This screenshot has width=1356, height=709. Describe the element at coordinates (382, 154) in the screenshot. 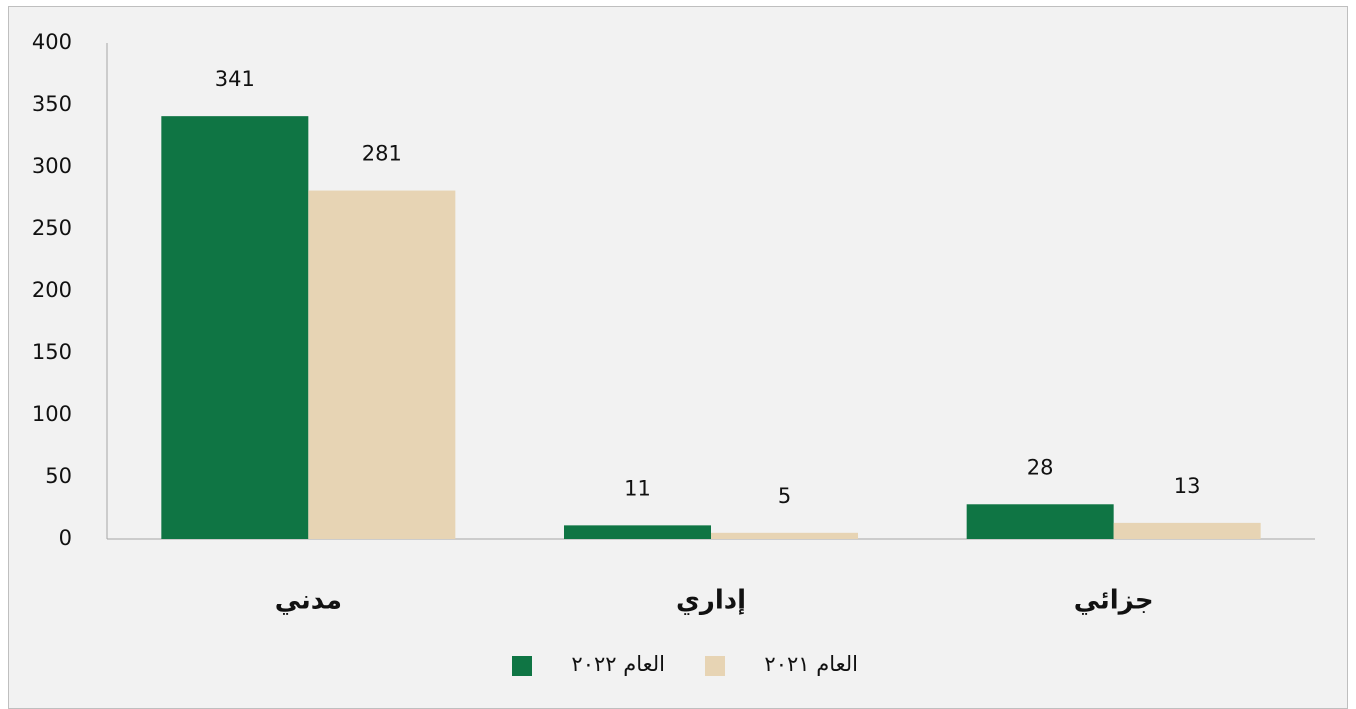

I see `value-label: 281` at that location.